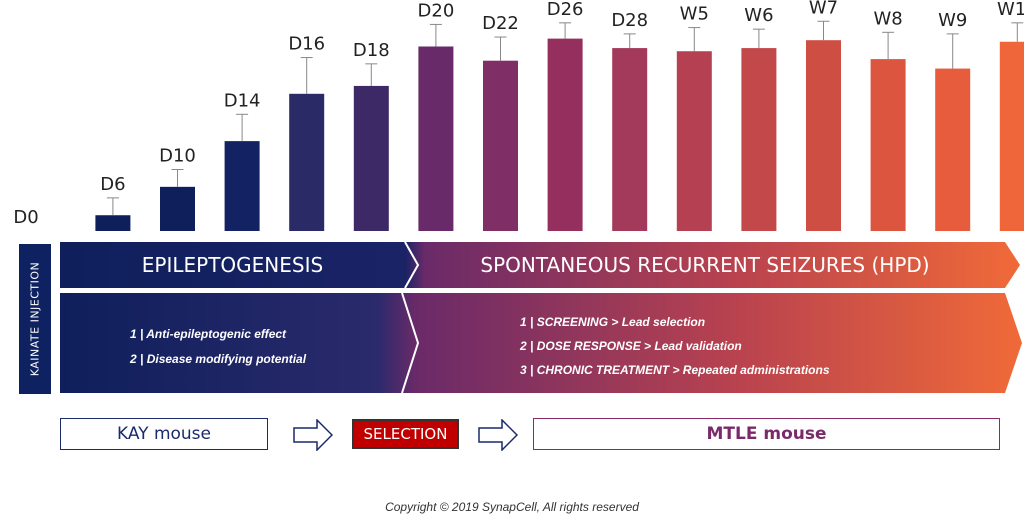 This screenshot has height=527, width=1024. I want to click on kay-mouse-box: KAY mouse, so click(164, 434).